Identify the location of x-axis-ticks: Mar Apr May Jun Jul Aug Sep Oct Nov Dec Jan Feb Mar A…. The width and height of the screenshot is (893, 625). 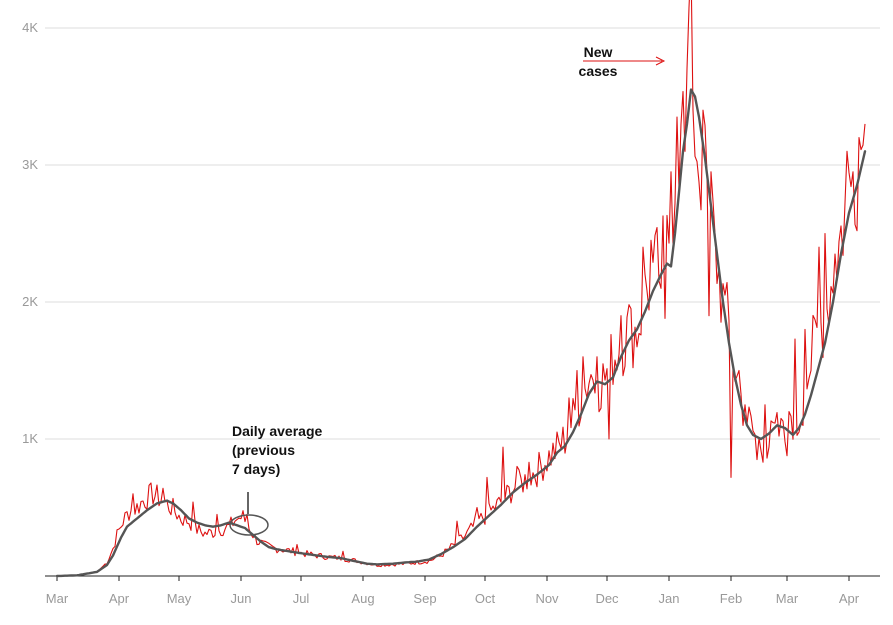
(453, 591).